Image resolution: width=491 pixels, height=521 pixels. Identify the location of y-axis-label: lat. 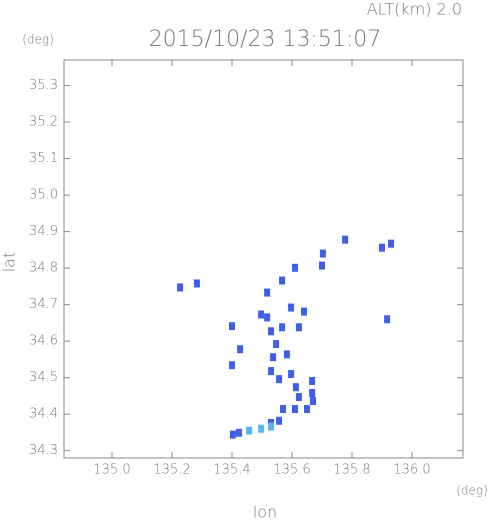
(9, 262).